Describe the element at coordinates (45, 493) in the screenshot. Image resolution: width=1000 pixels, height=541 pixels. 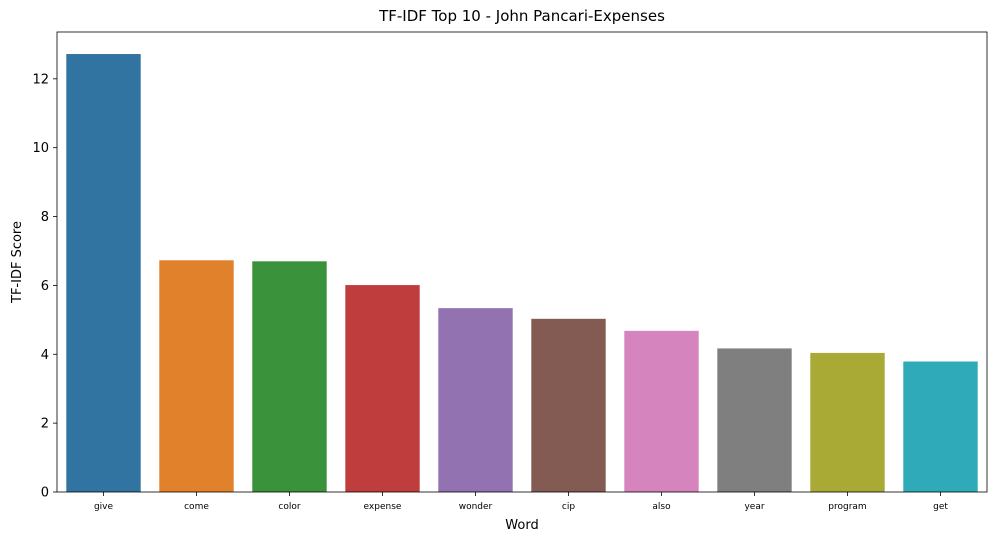
I see `y-tick-label: 0` at that location.